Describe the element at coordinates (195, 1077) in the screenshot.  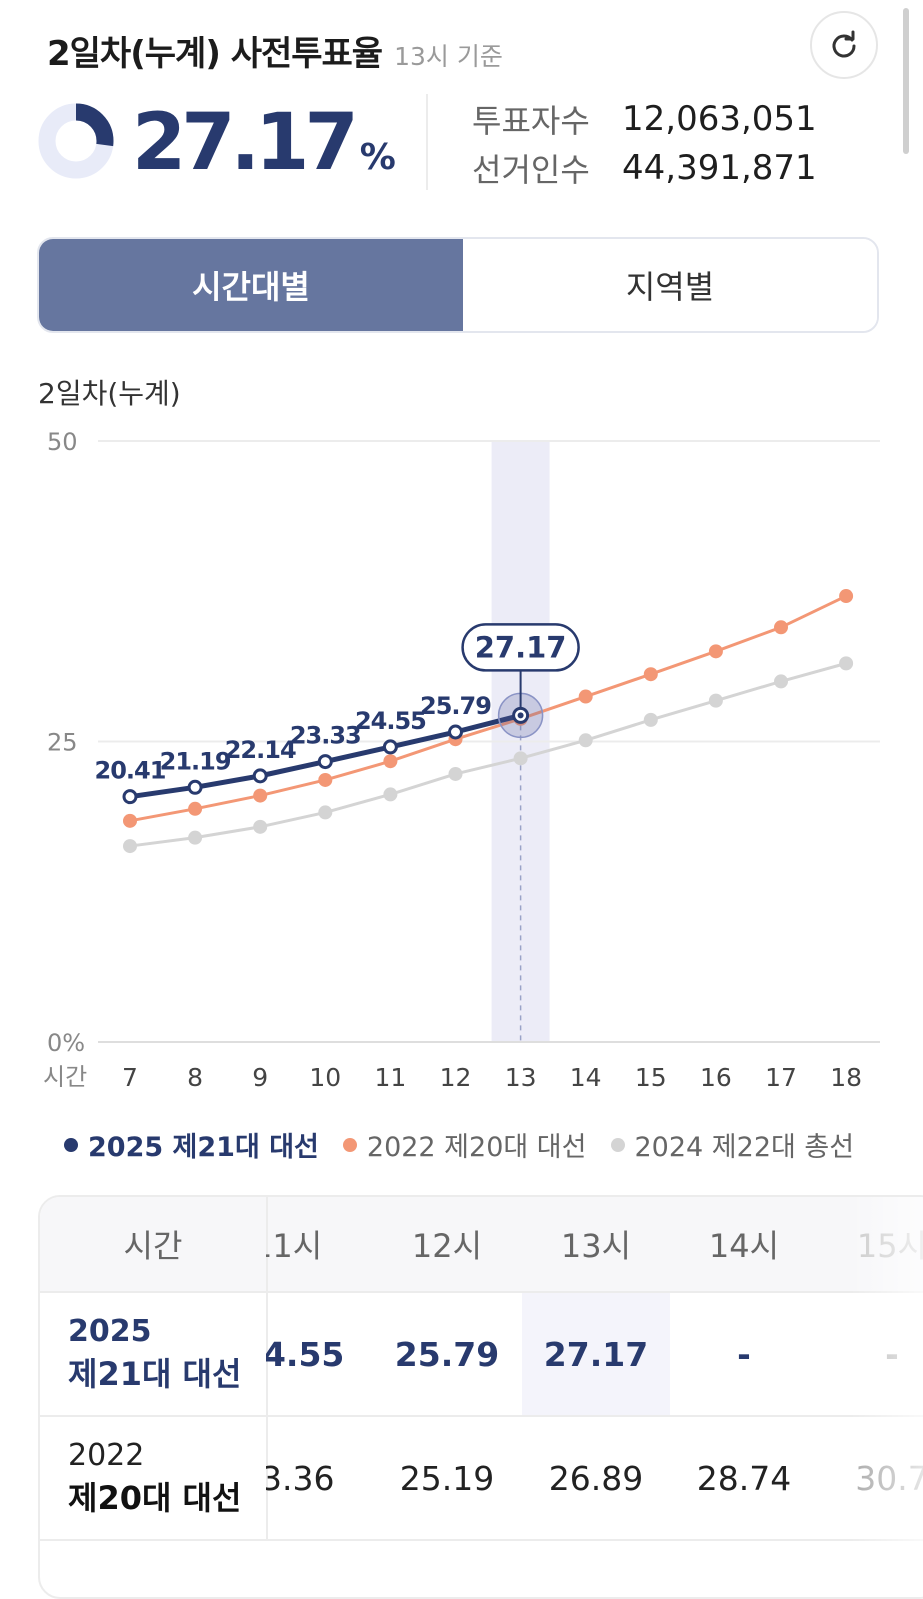
I see `x-tick-label: 8` at that location.